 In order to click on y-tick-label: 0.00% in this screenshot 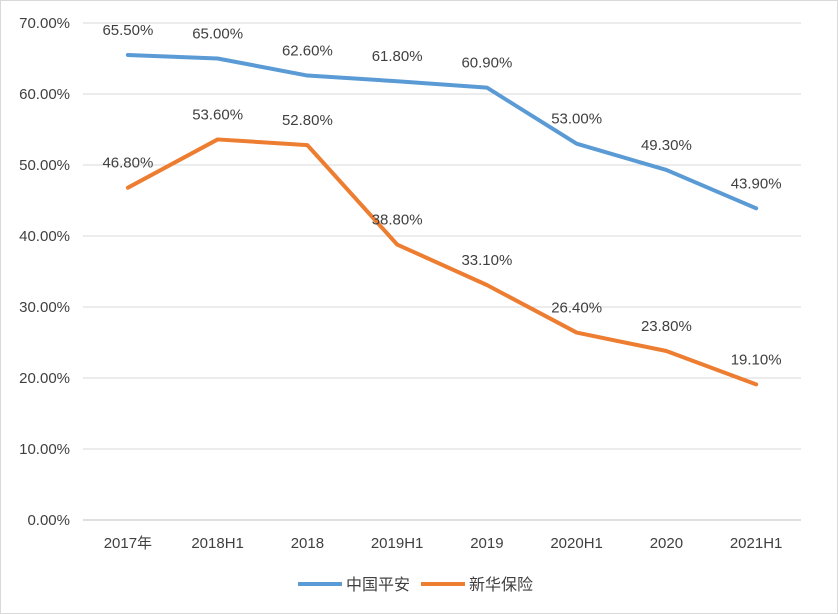, I will do `click(48, 520)`.